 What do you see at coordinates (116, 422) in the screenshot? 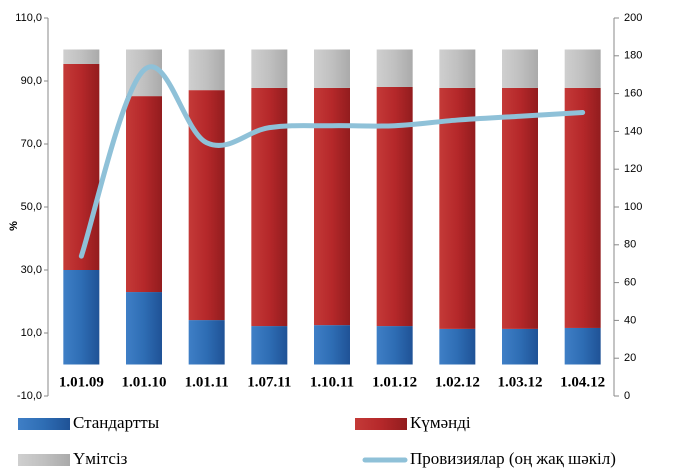
I see `legend-label: Стандартты` at bounding box center [116, 422].